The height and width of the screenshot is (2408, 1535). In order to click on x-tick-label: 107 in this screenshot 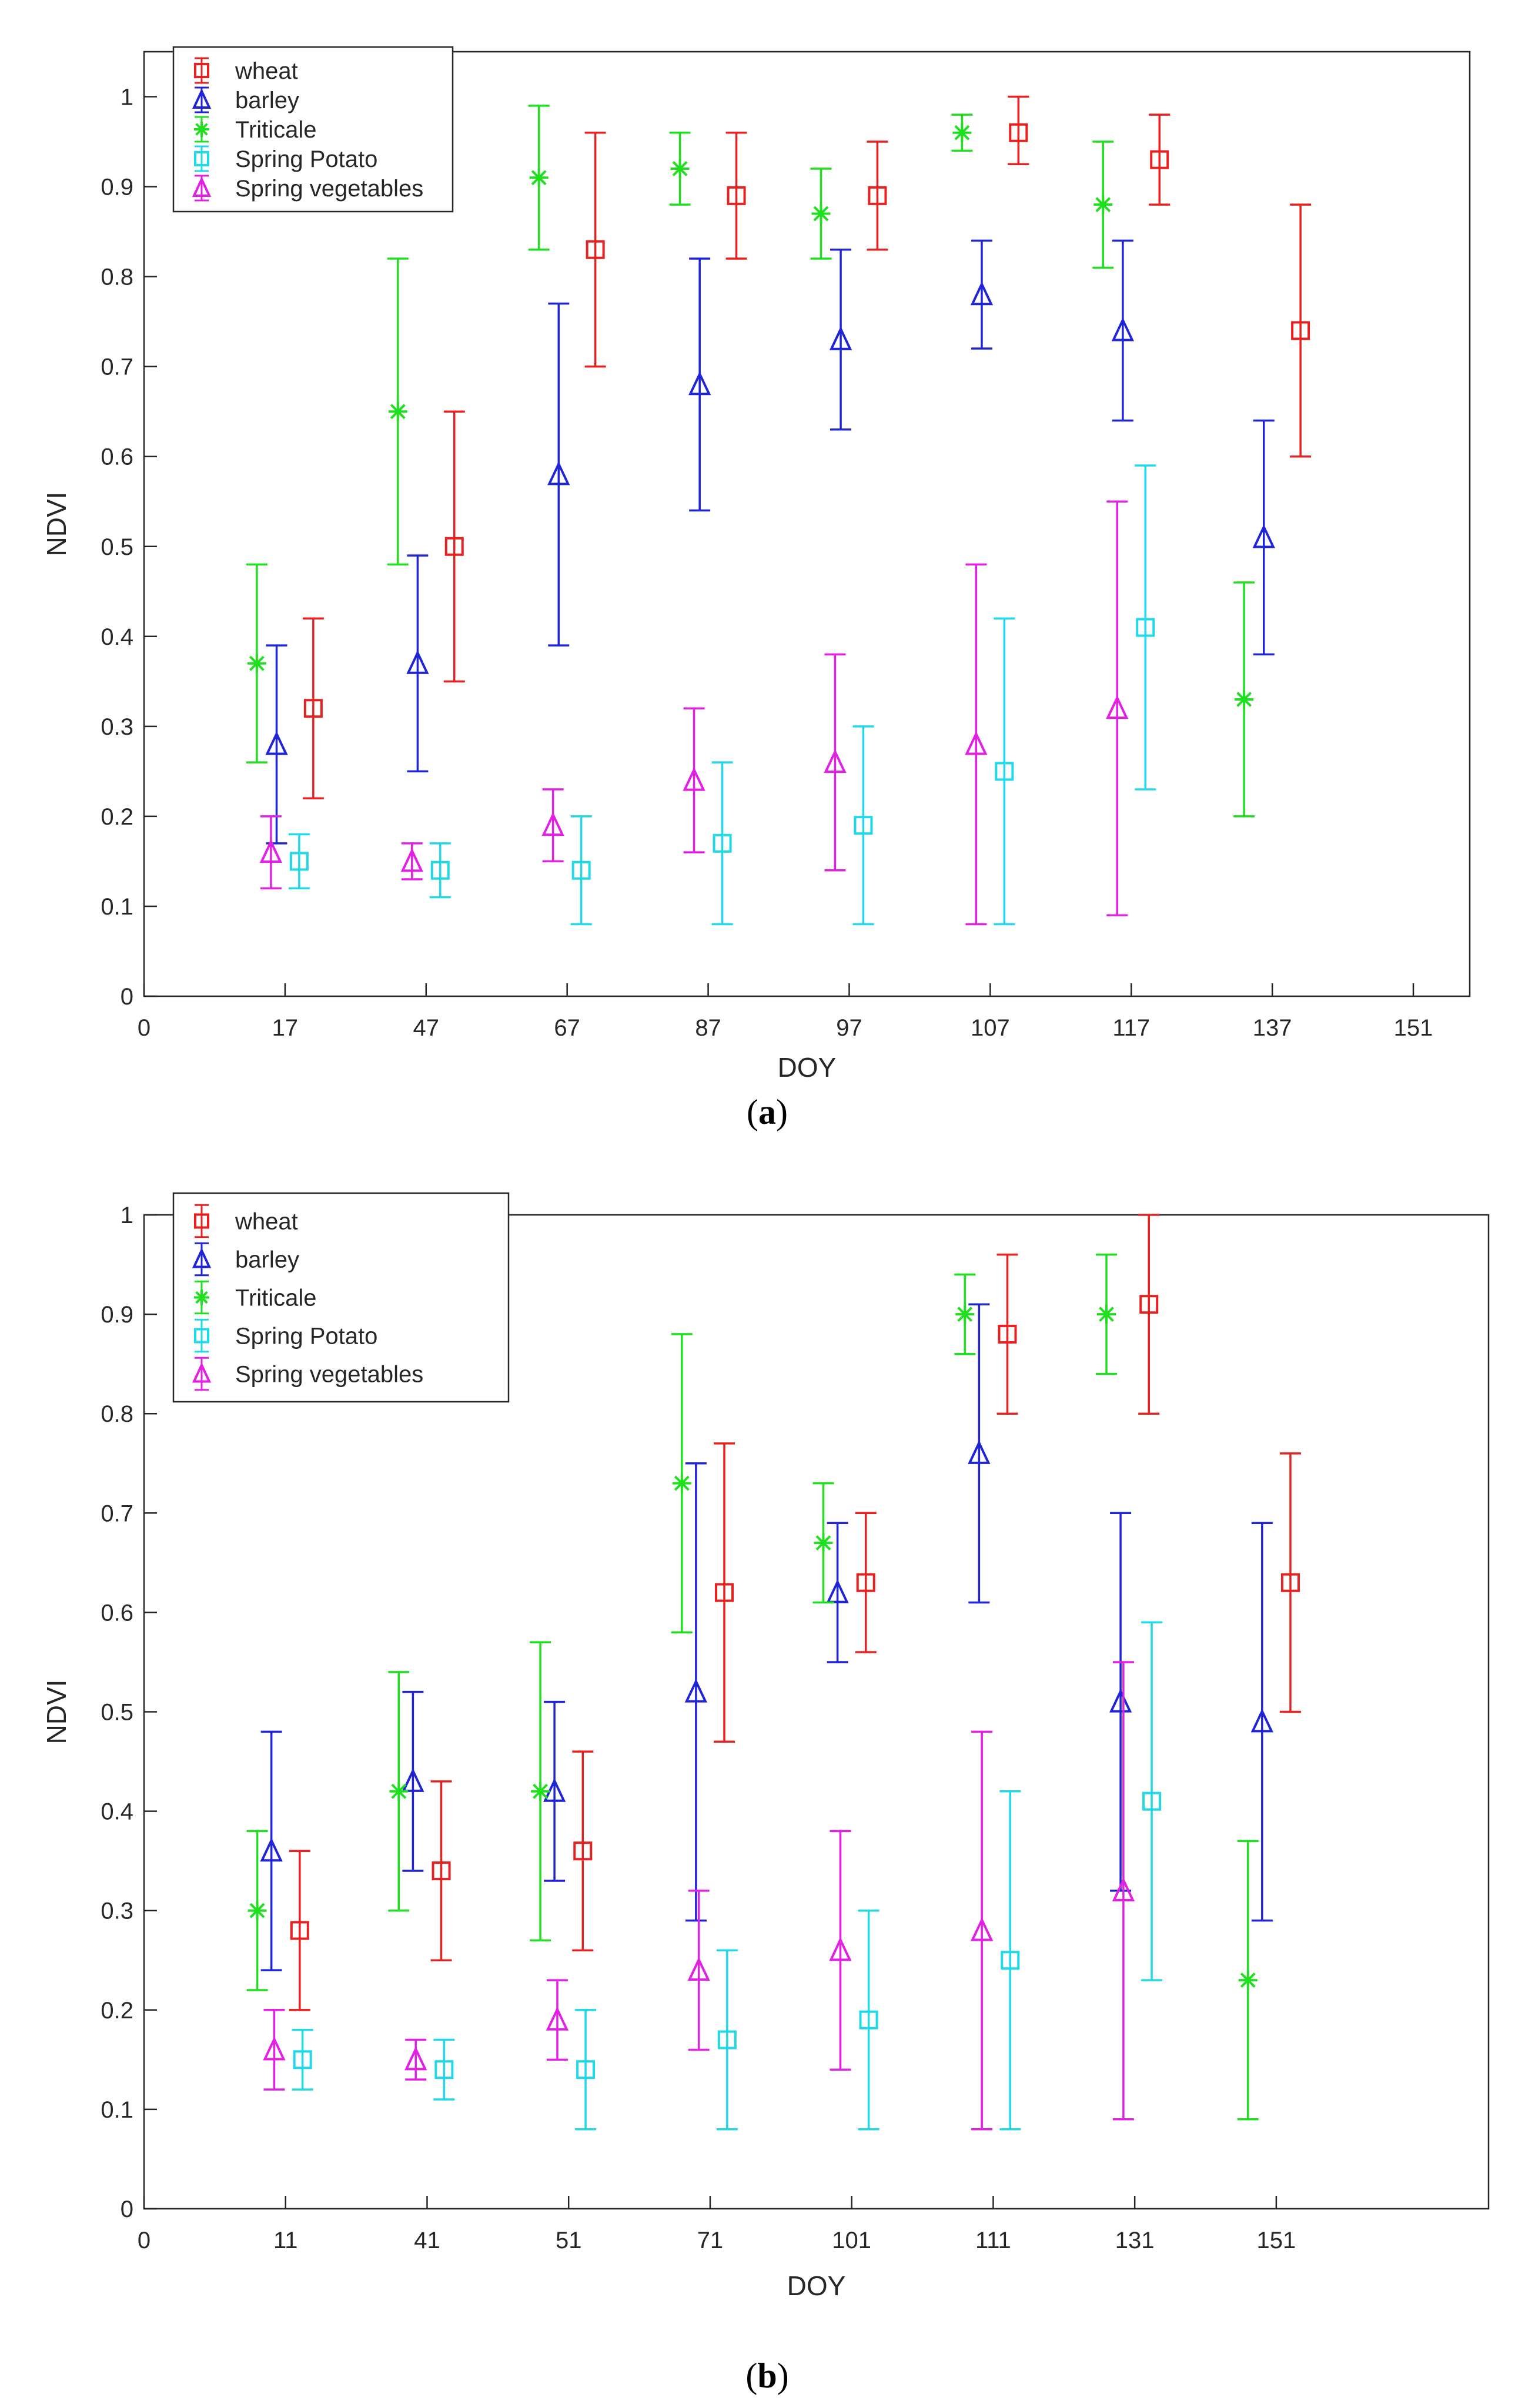, I will do `click(990, 1028)`.